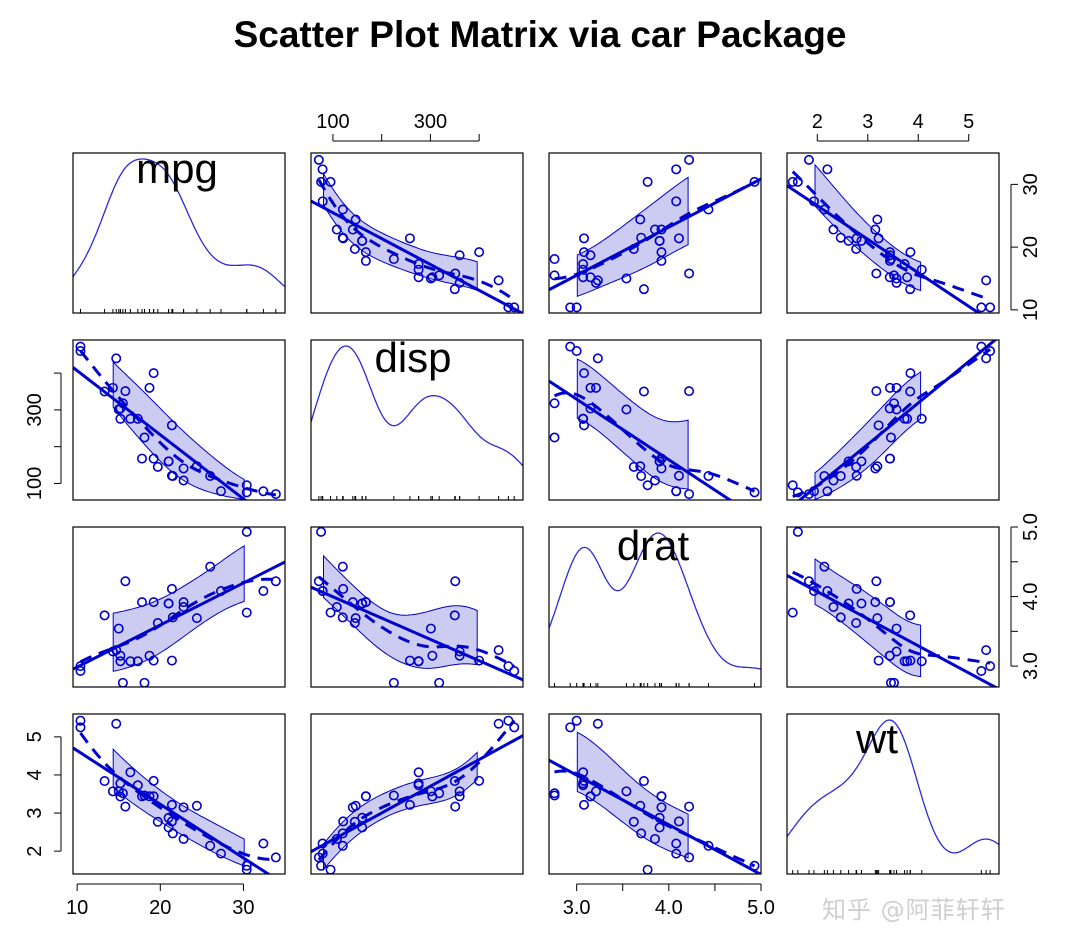 This screenshot has height=949, width=1080. I want to click on linear-fit-line, so click(884, 248).